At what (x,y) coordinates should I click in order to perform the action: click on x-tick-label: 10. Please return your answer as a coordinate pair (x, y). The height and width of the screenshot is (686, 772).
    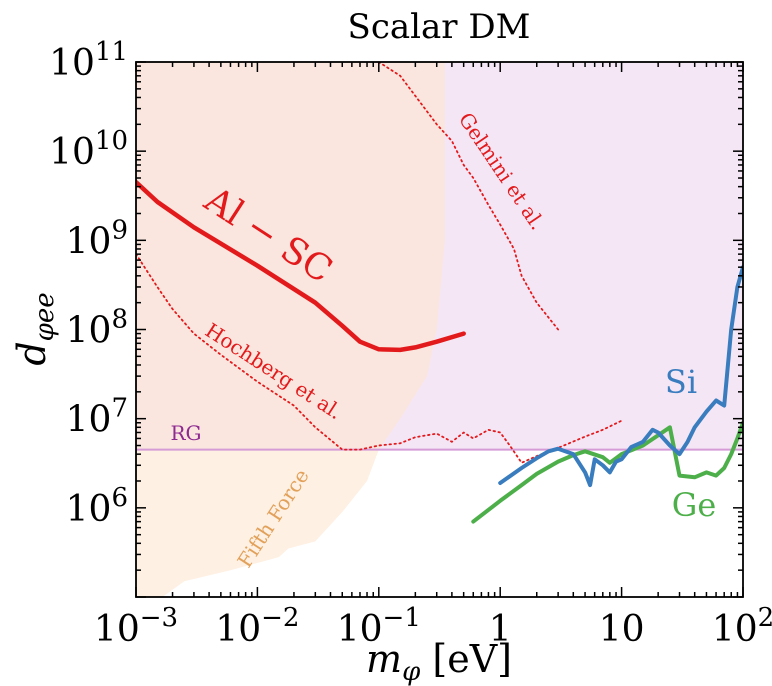
    Looking at the image, I should click on (622, 629).